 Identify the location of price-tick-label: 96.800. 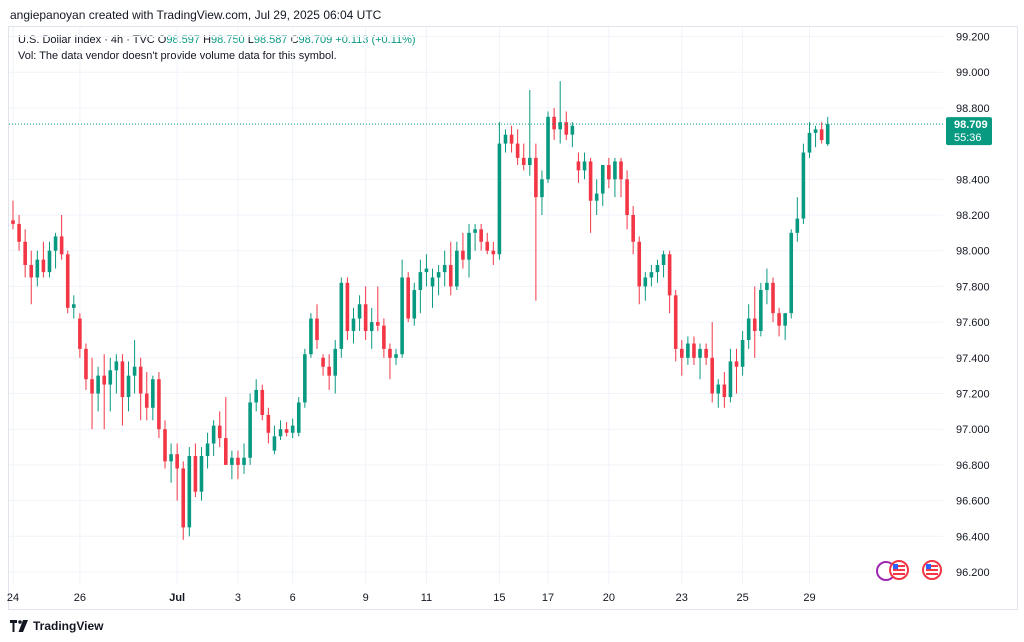
(973, 466).